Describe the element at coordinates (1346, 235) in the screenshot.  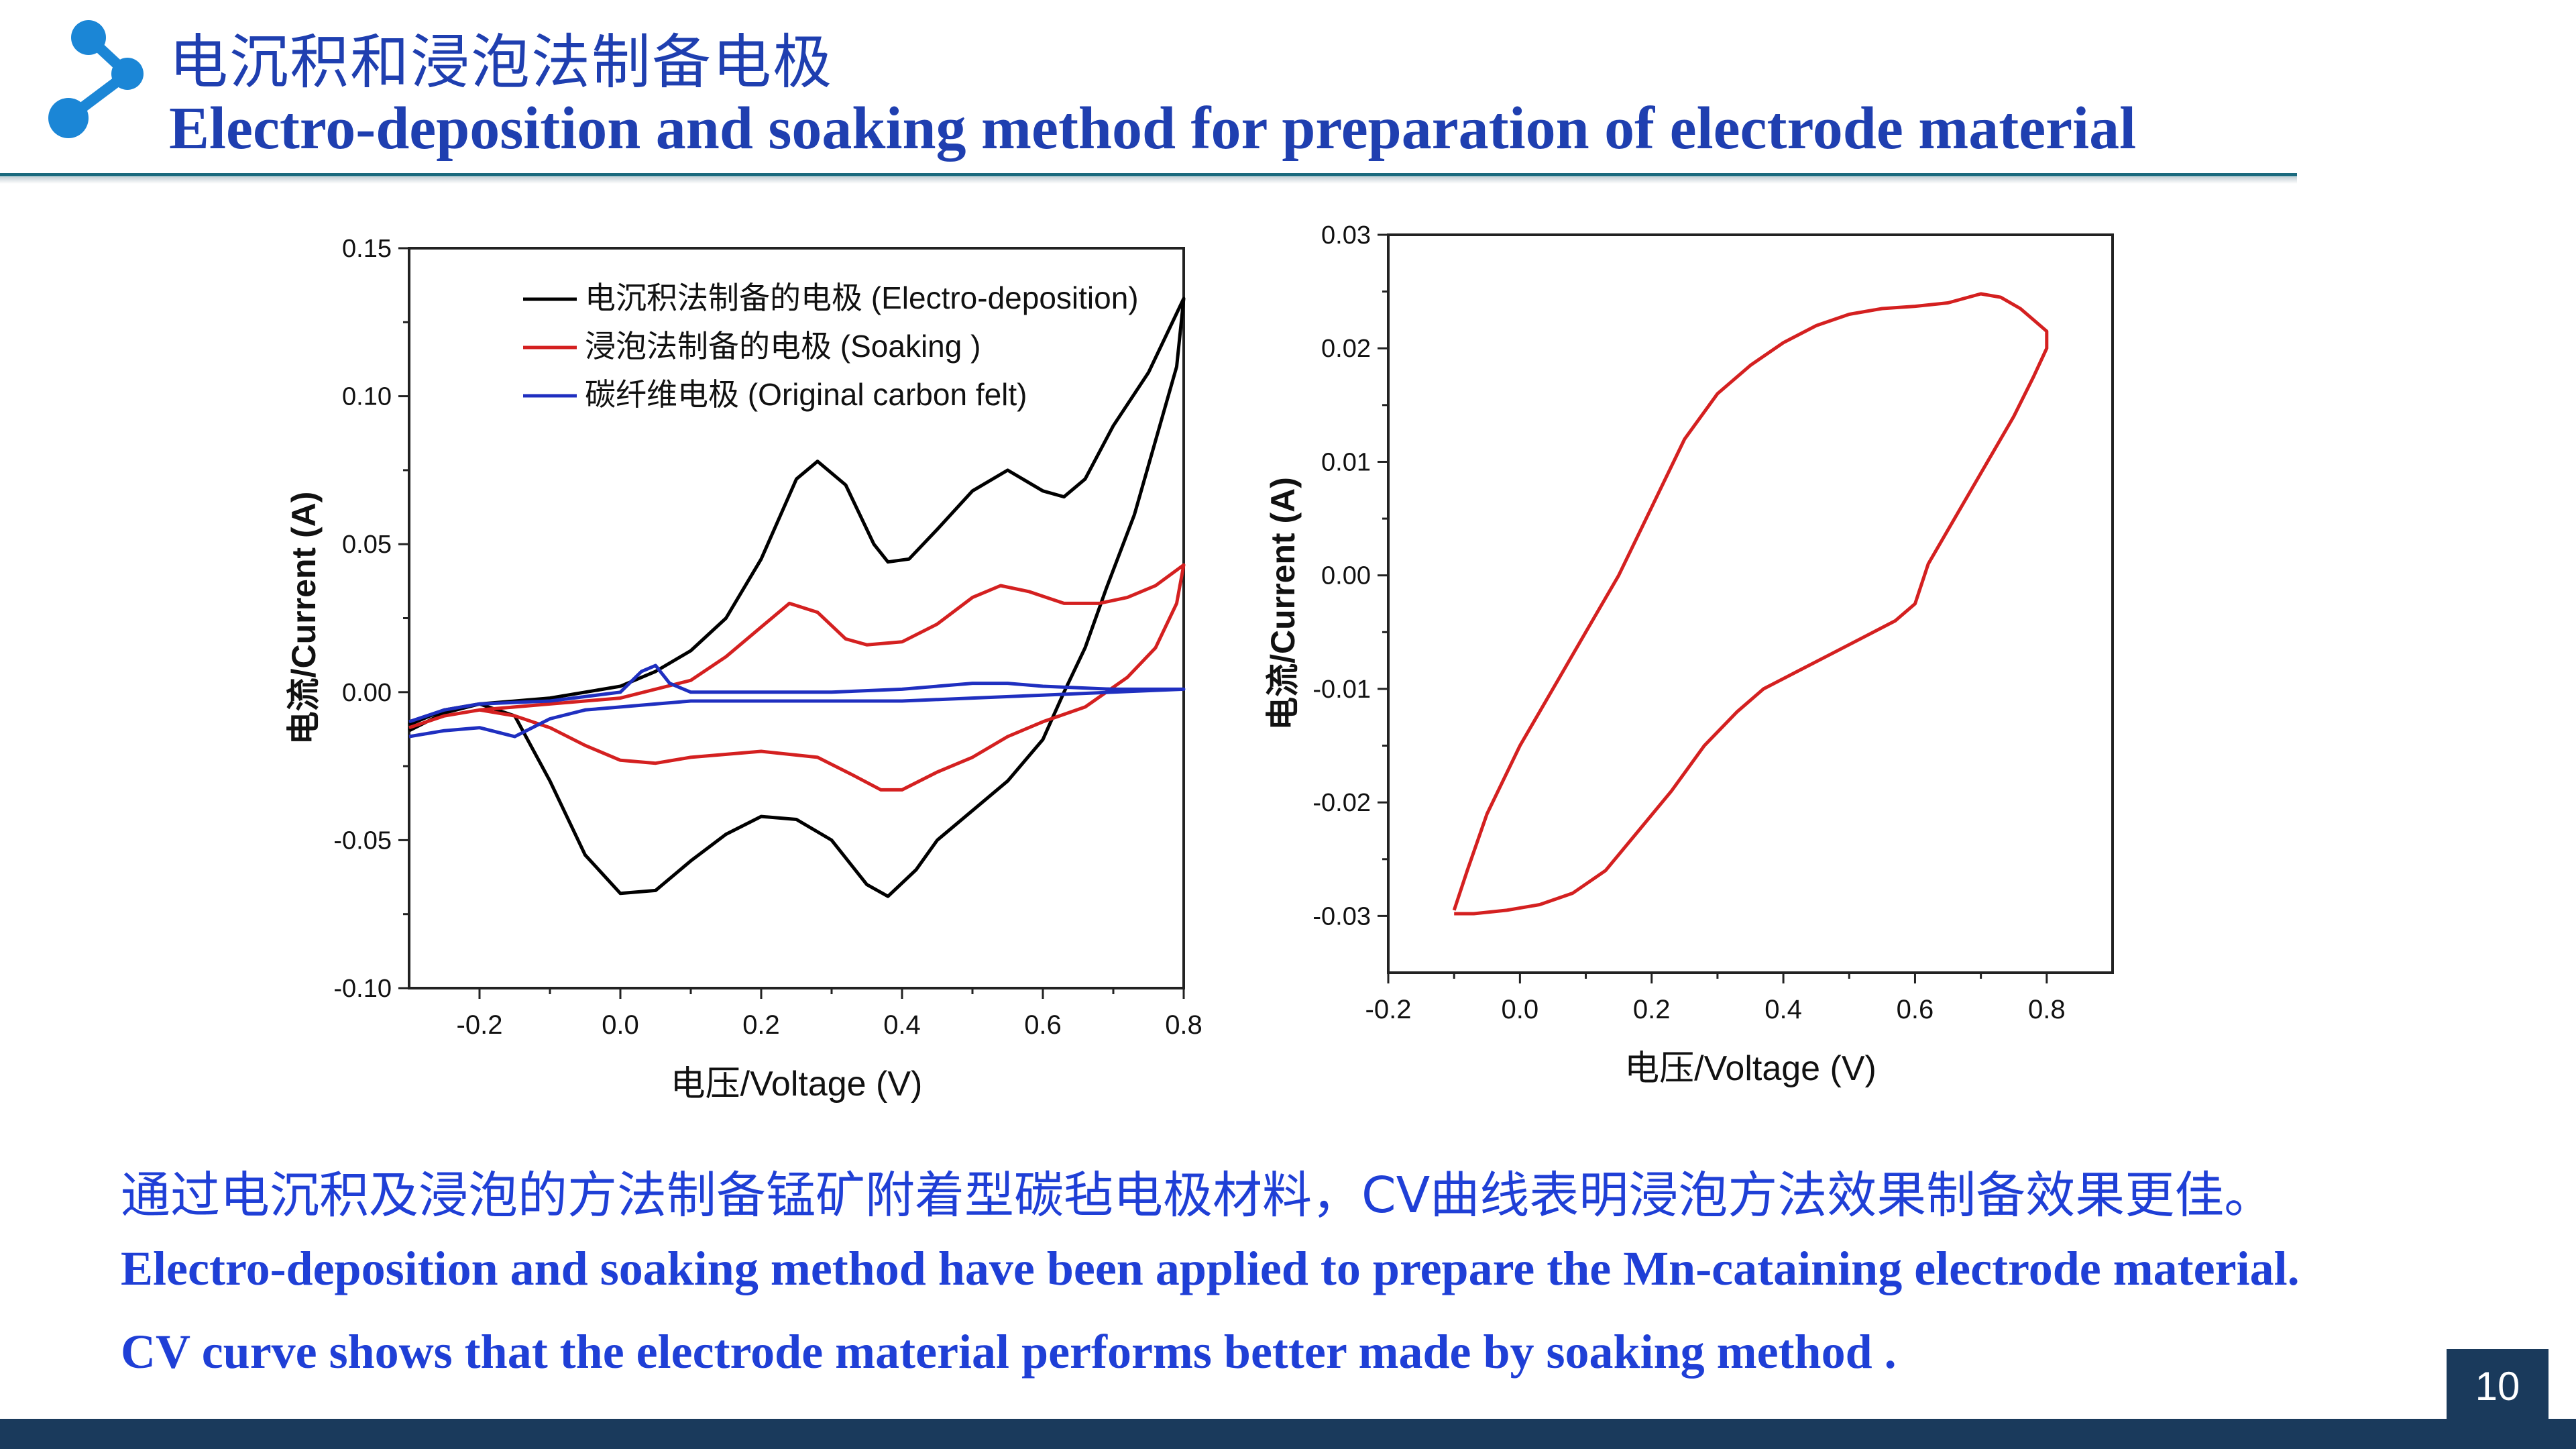
I see `y-tick-label: 0.03` at that location.